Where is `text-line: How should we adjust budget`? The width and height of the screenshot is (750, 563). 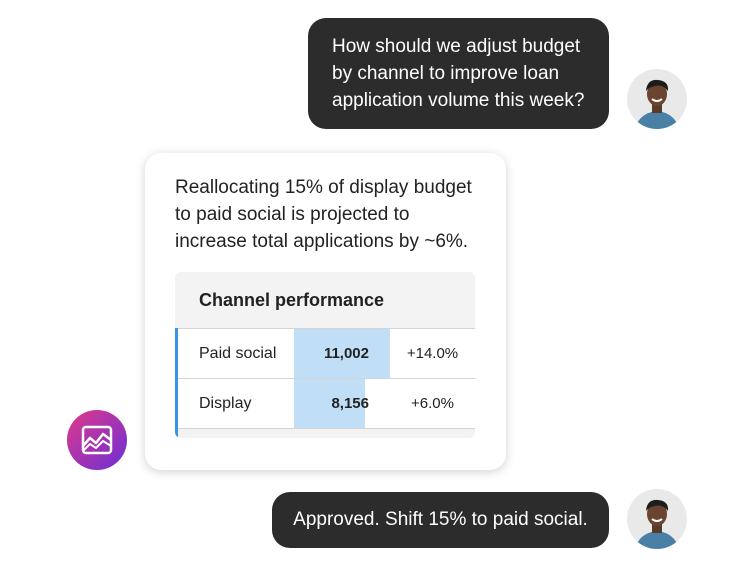 text-line: How should we adjust budget is located at coordinates (456, 46).